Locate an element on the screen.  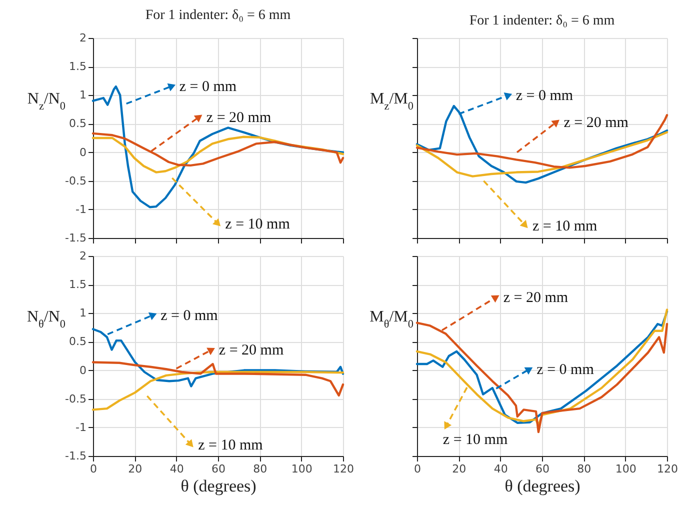
y-axis-title: M$_{θ}$/M$_{0}$ is located at coordinates (392, 319).